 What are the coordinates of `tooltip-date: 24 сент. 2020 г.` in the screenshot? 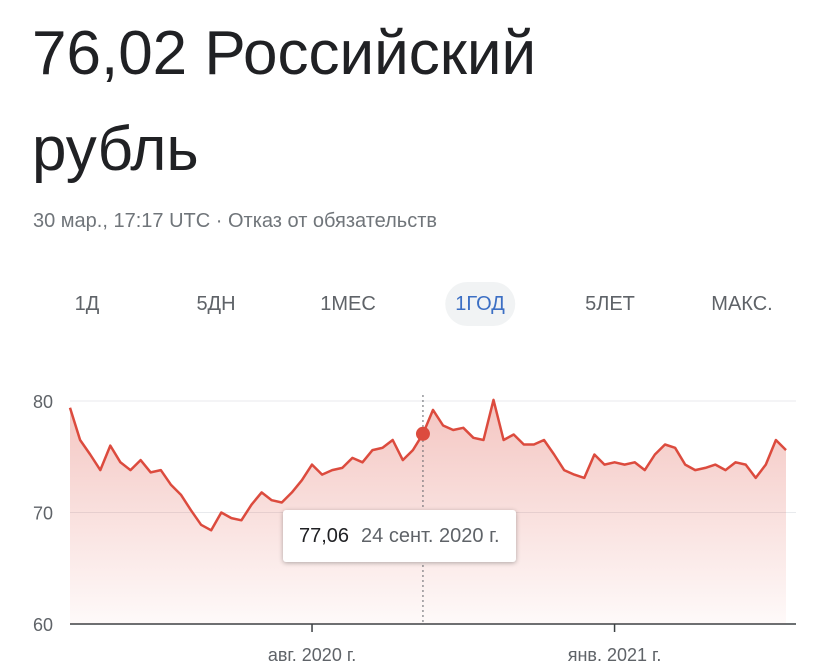 It's located at (430, 536).